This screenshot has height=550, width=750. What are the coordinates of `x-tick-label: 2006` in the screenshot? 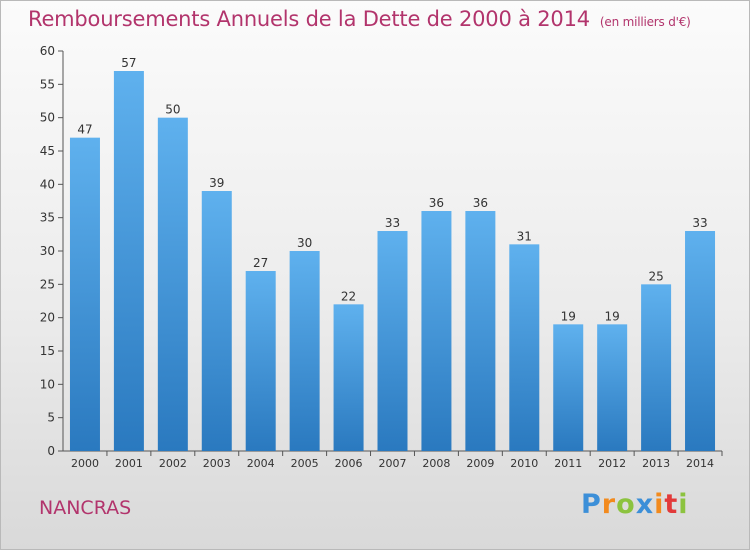 It's located at (349, 463).